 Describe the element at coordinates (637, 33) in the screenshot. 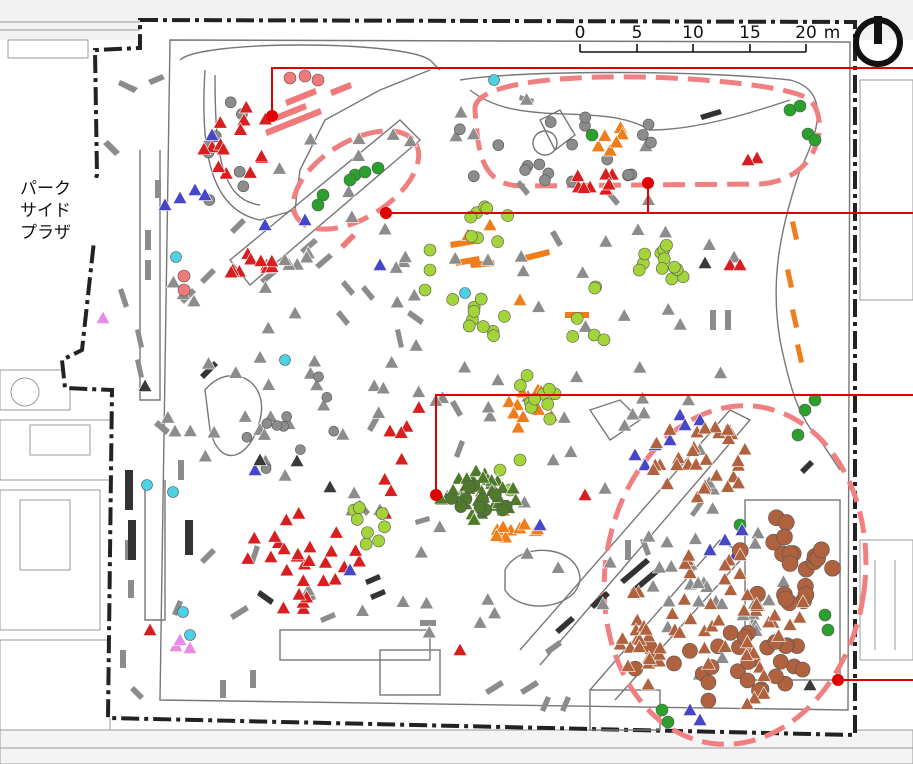

I see `scale-tick-5: 5` at that location.